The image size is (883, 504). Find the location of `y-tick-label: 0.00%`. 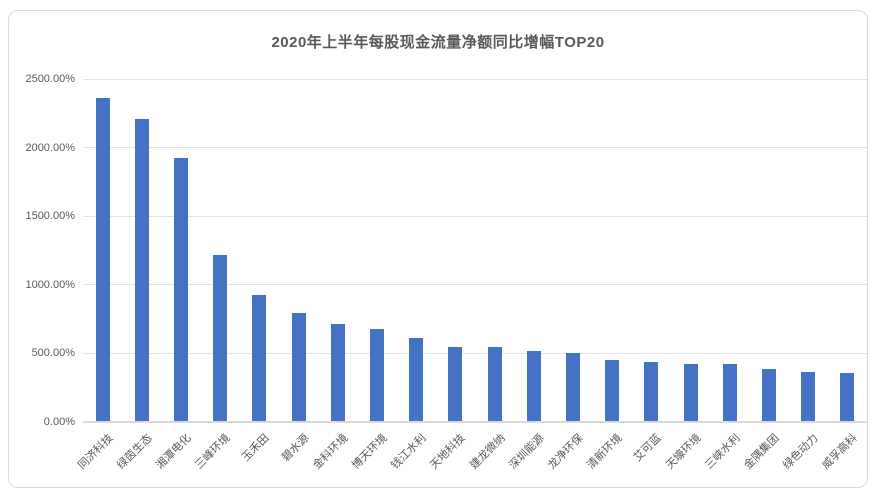

y-tick-label: 0.00% is located at coordinates (59, 422).